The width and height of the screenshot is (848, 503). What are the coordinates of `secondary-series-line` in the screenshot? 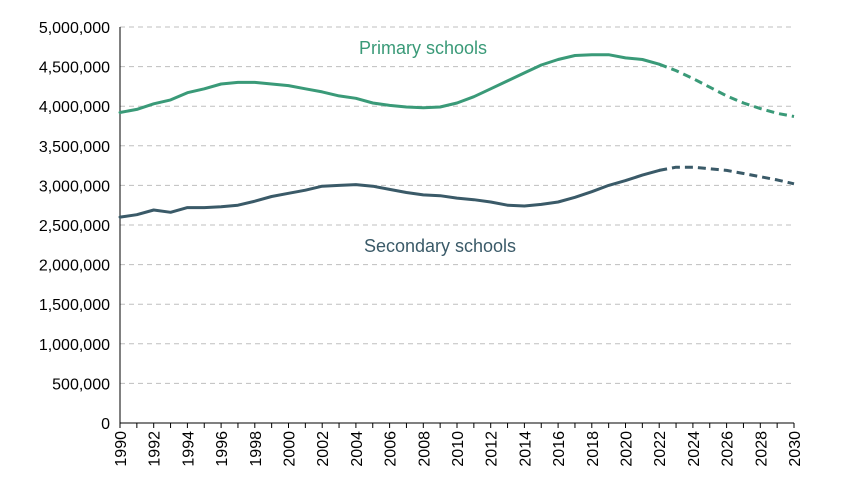 It's located at (389, 193).